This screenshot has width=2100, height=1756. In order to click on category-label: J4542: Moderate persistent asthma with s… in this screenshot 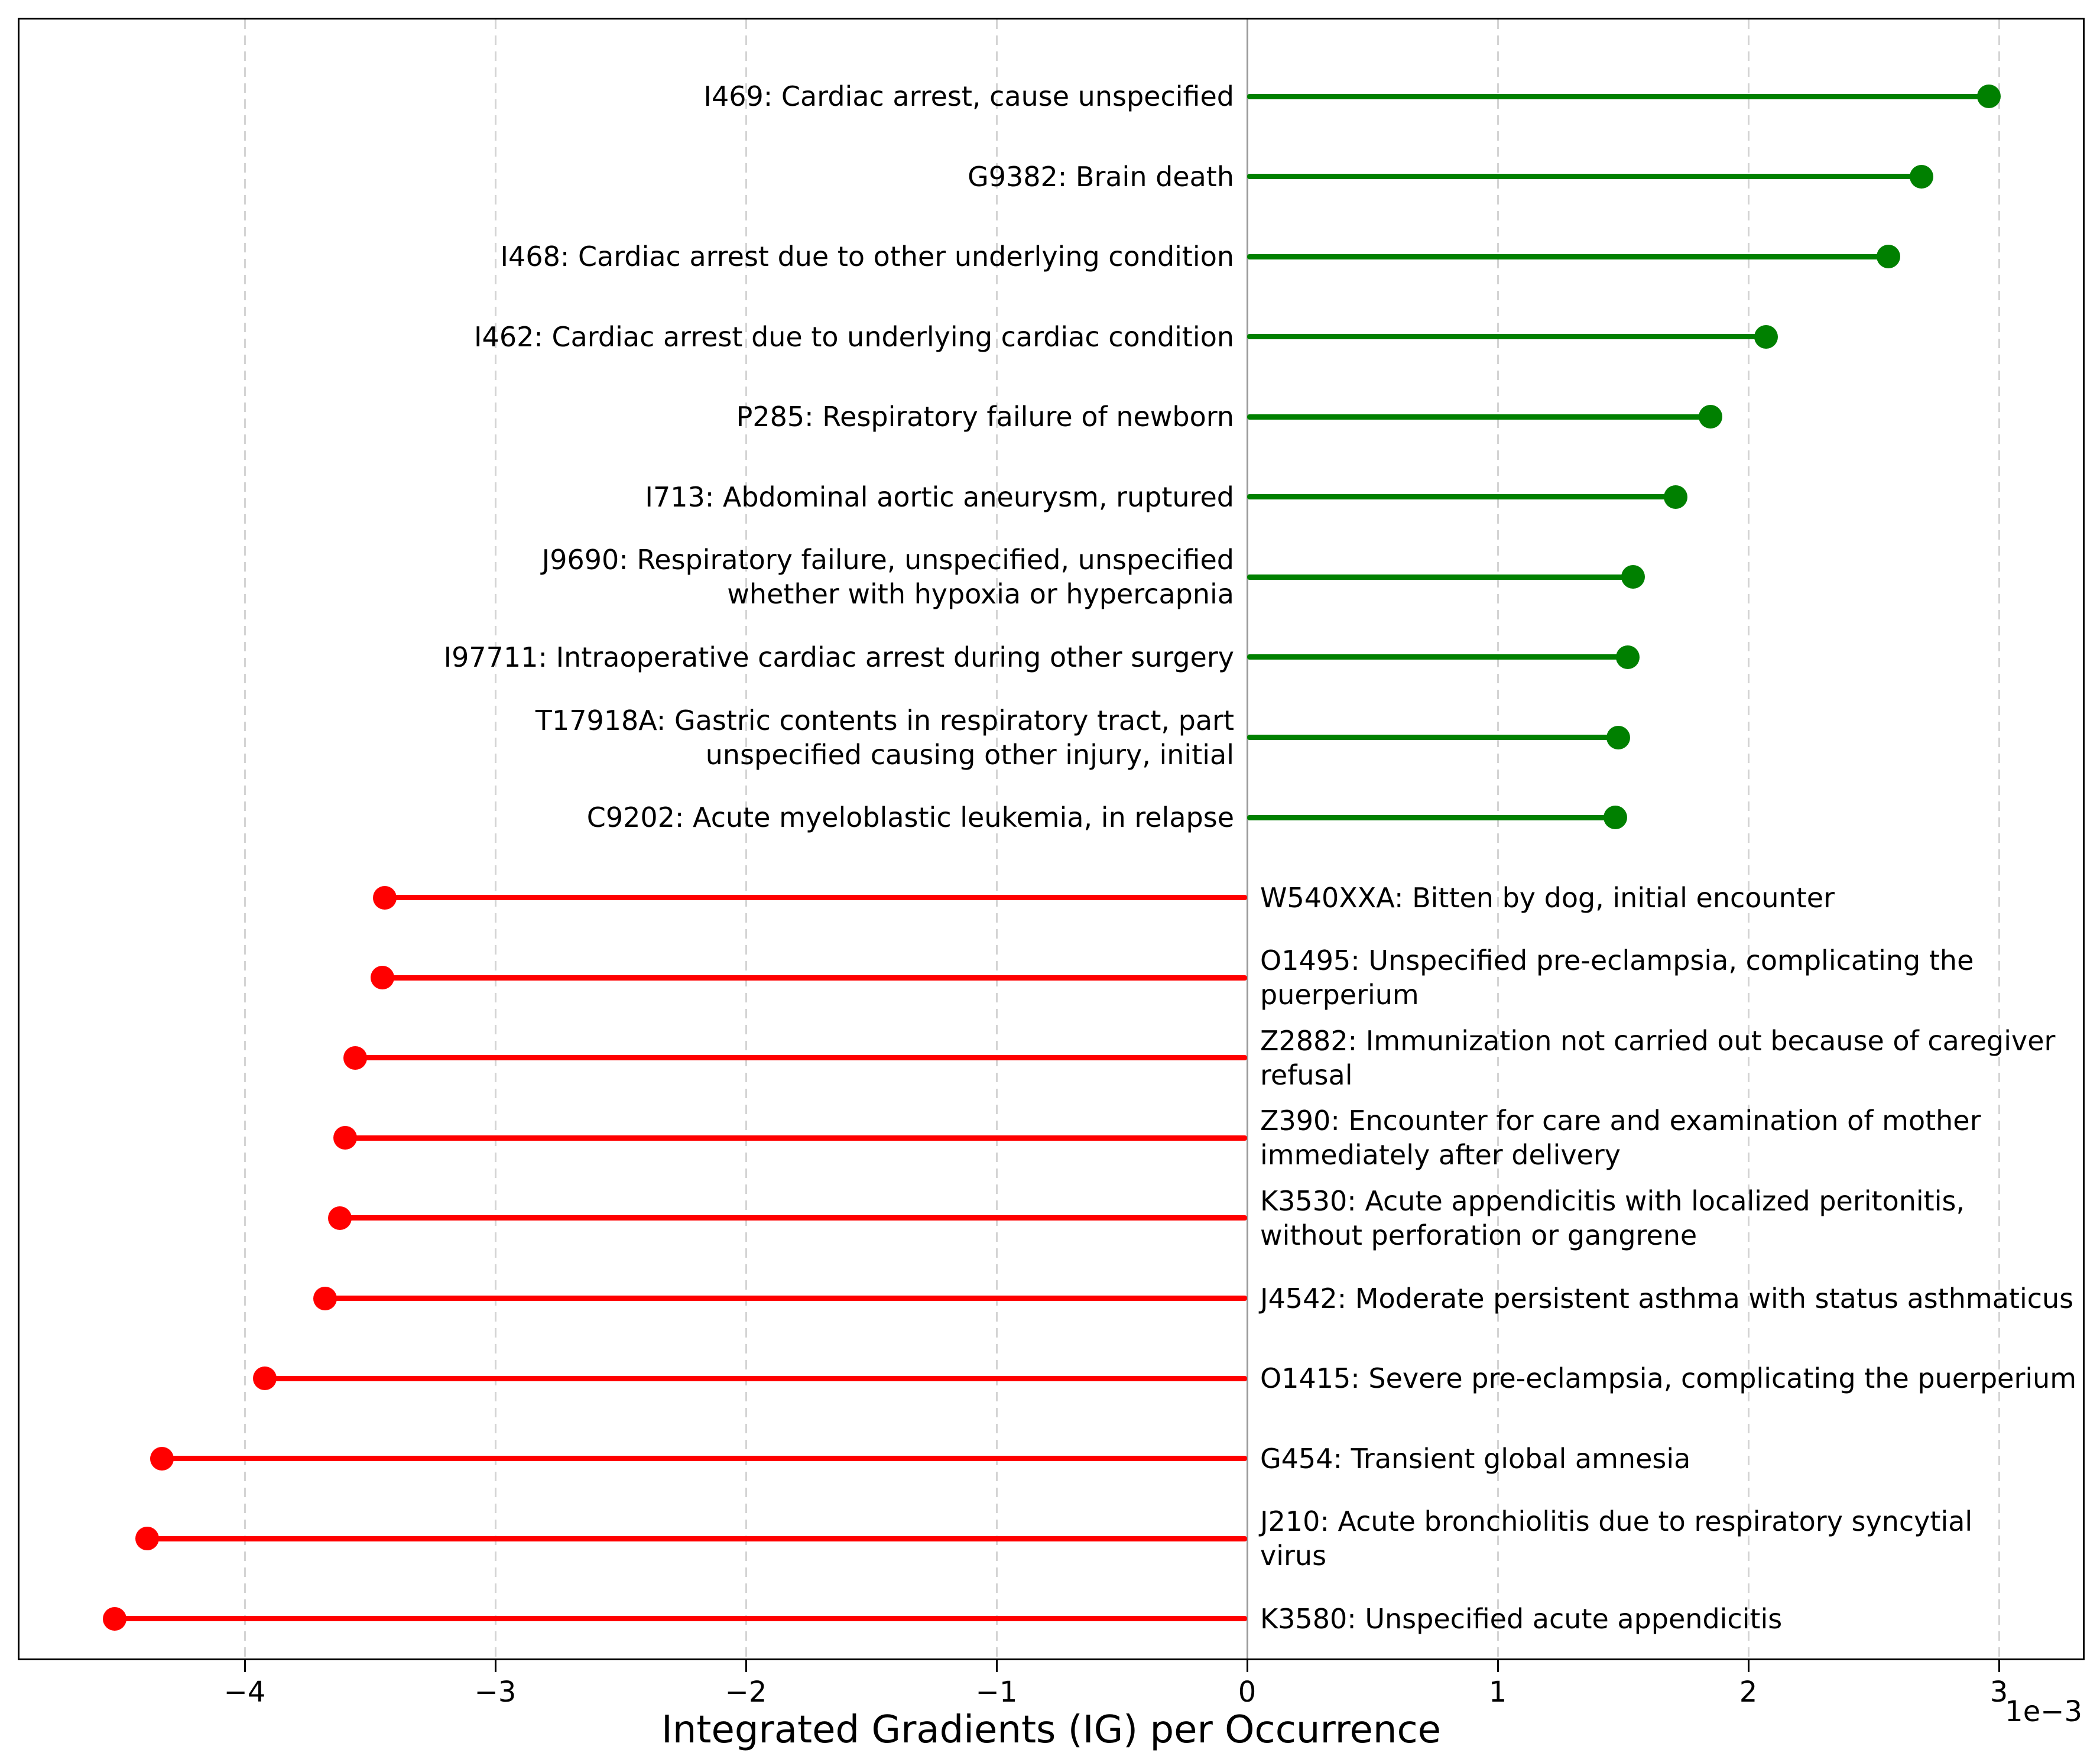, I will do `click(1666, 1298)`.